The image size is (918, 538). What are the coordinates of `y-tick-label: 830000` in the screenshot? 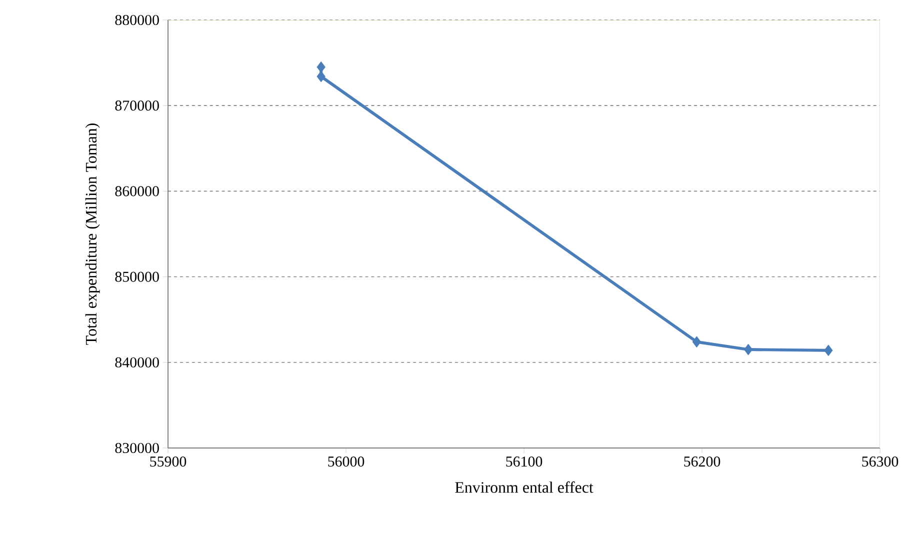 It's located at (137, 448).